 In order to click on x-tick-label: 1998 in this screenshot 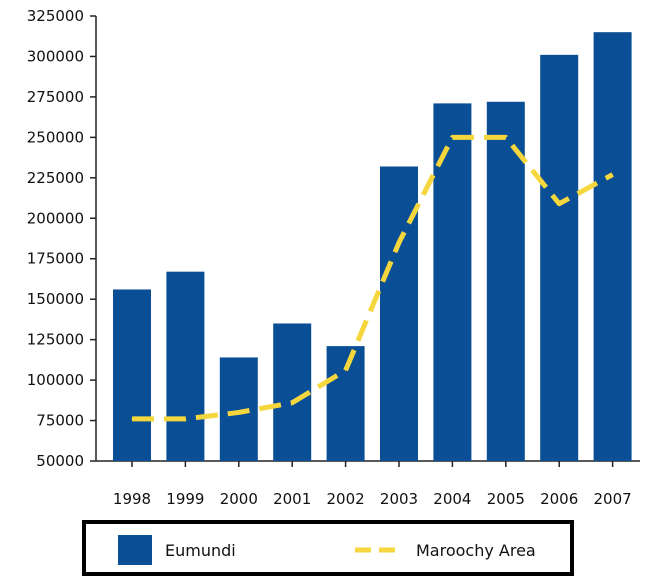, I will do `click(132, 499)`.